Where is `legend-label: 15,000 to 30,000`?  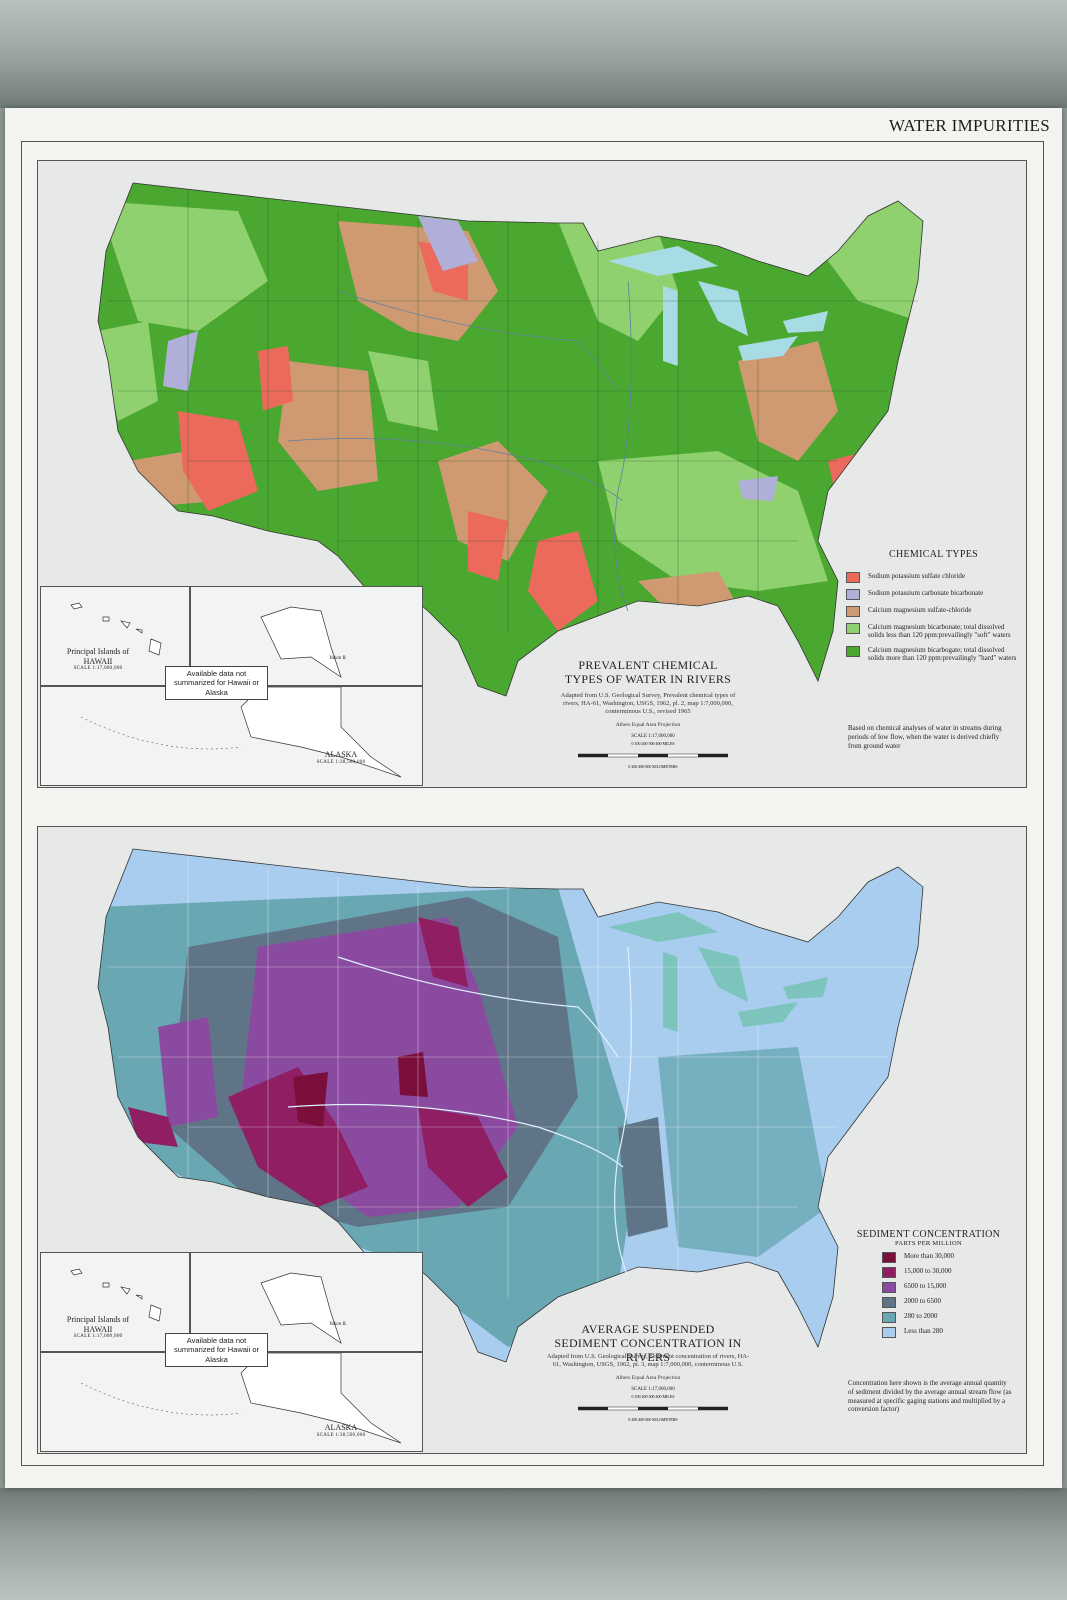 legend-label: 15,000 to 30,000 is located at coordinates (928, 1271).